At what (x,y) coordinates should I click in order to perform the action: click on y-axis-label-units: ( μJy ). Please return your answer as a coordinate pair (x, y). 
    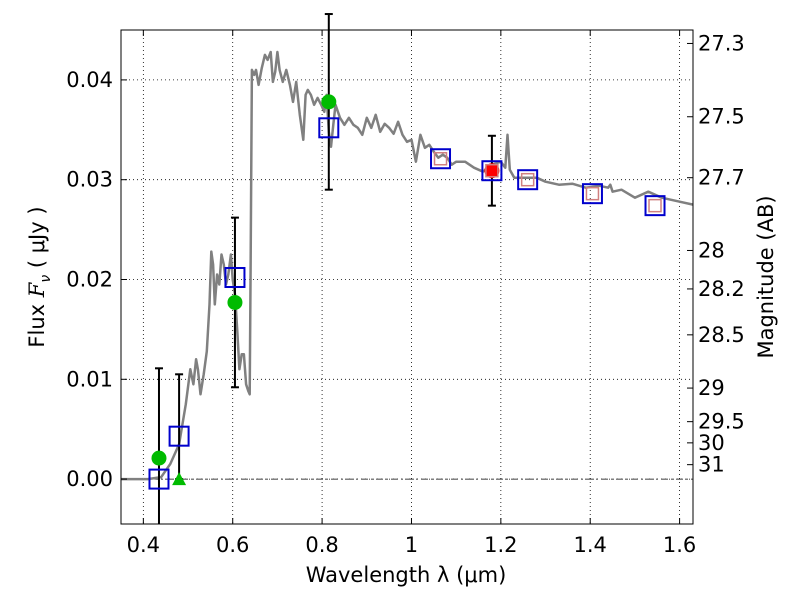
    Looking at the image, I should click on (37, 240).